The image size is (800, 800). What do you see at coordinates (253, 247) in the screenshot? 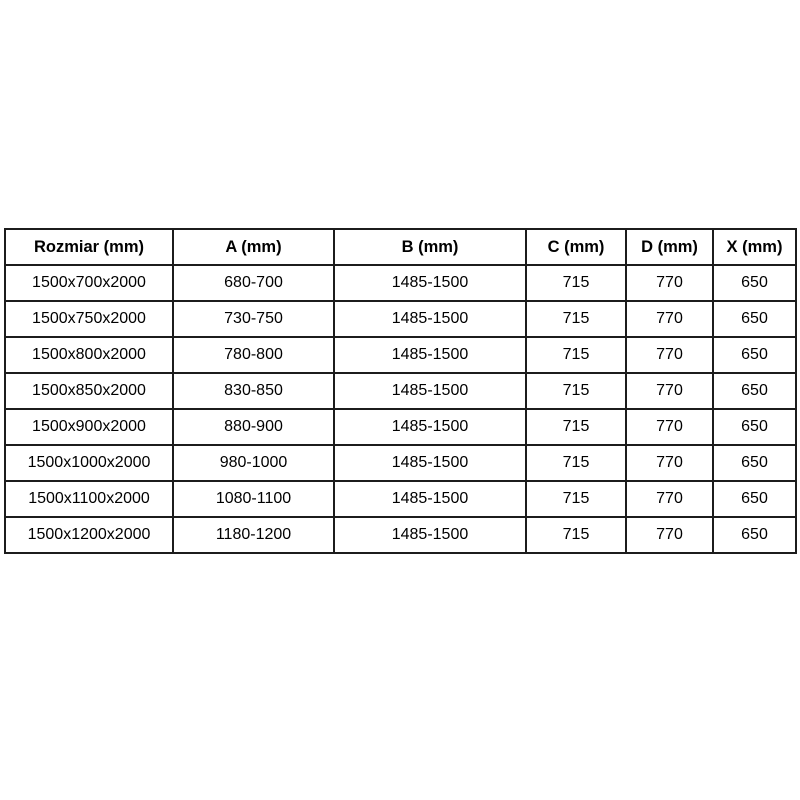
I see `column-header: A (mm)` at bounding box center [253, 247].